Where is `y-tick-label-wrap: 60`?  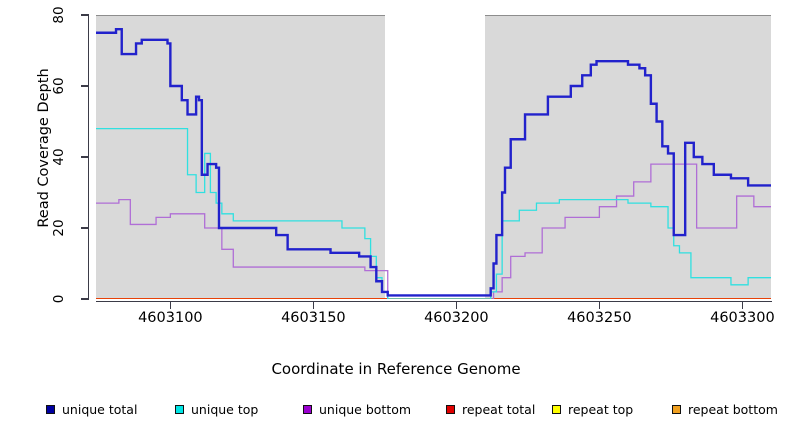
y-tick-label-wrap: 60 is located at coordinates (59, 85).